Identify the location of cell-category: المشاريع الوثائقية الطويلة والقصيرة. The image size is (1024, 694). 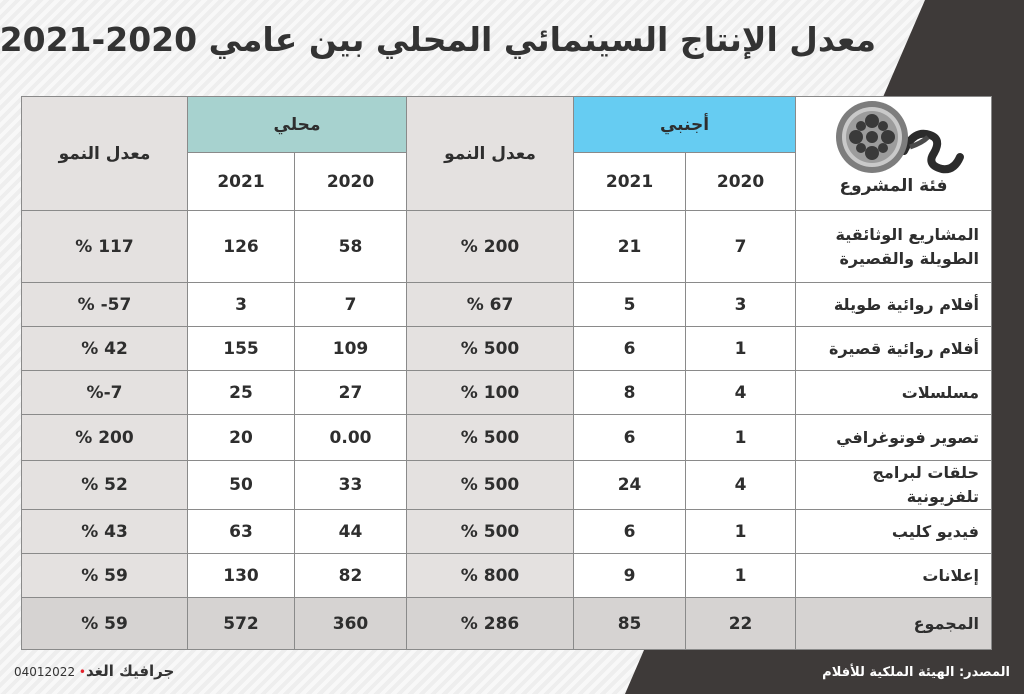
(894, 246).